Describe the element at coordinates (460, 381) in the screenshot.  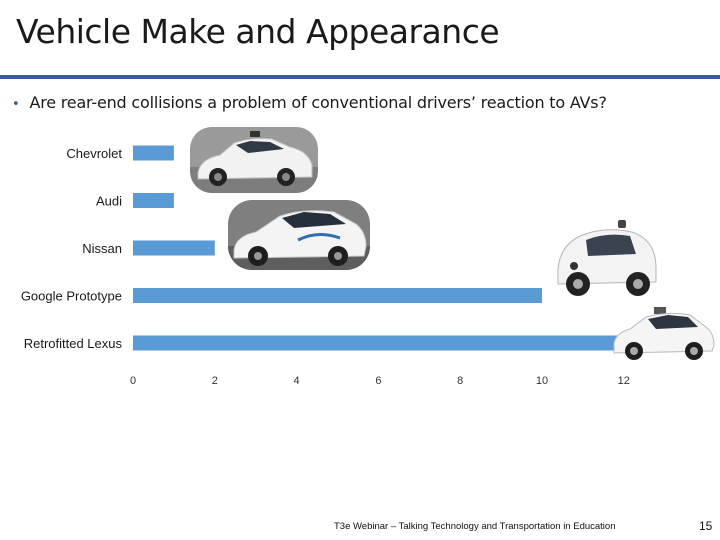
I see `x-tick-label: 8` at that location.